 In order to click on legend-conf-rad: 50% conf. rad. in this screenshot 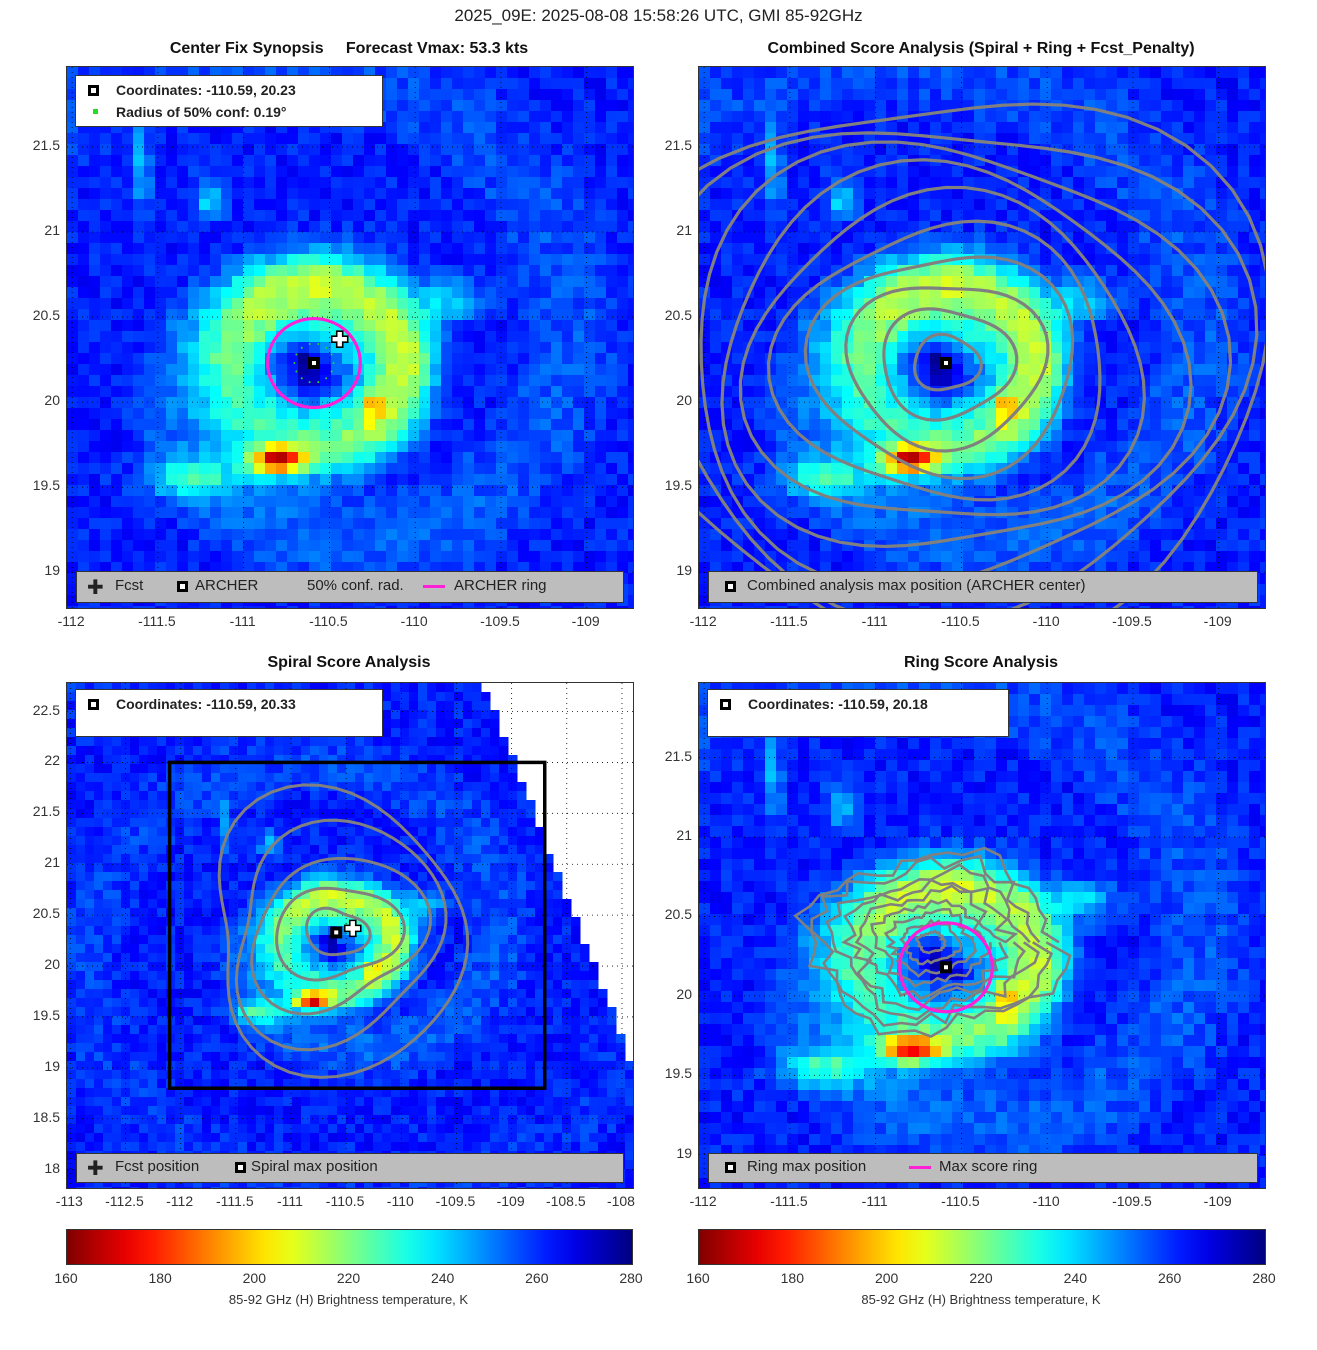, I will do `click(355, 585)`.